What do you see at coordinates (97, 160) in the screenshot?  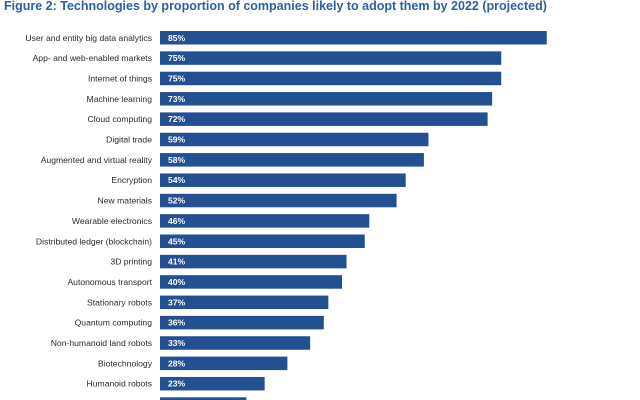 I see `category-label: Augmented and virtual reality` at bounding box center [97, 160].